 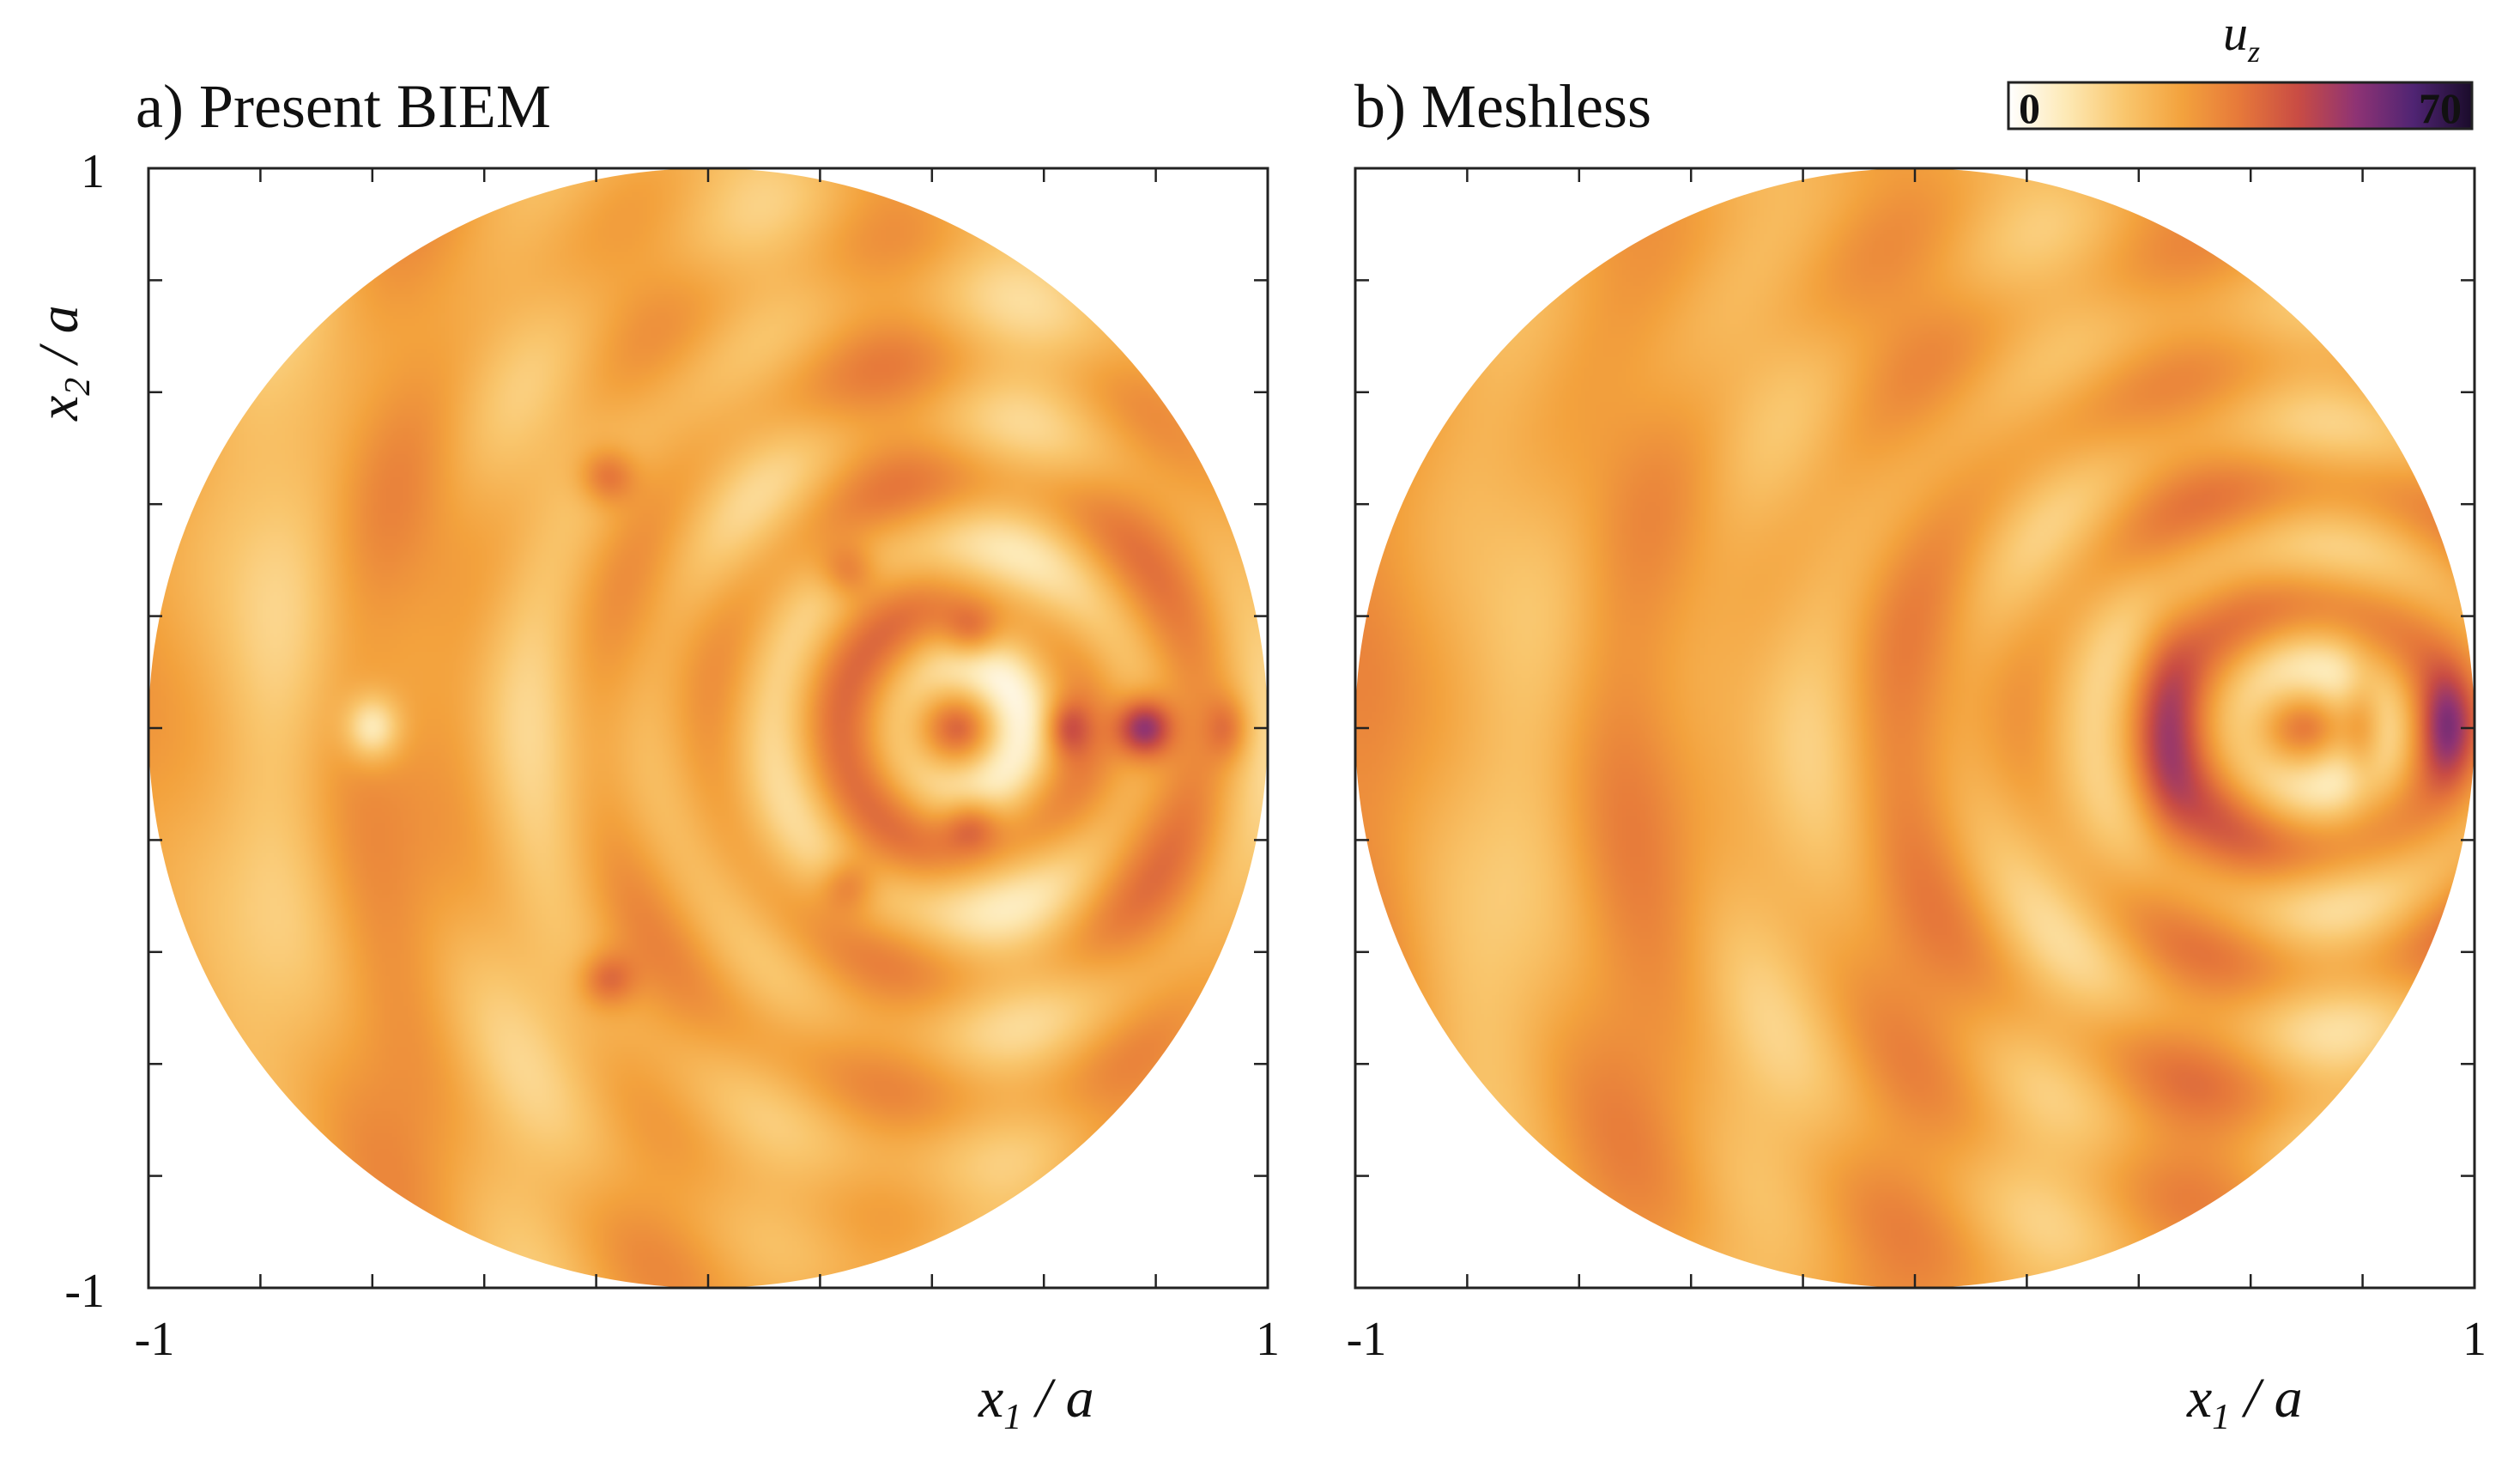 What do you see at coordinates (2241, 106) in the screenshot?
I see `colorbar-gradient` at bounding box center [2241, 106].